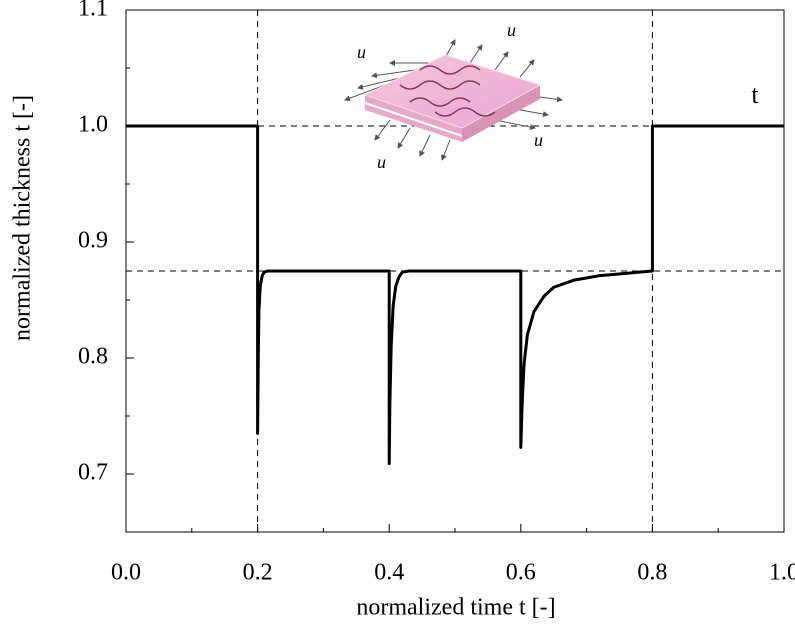 This screenshot has width=795, height=641. I want to click on plate-side, so click(501, 113).